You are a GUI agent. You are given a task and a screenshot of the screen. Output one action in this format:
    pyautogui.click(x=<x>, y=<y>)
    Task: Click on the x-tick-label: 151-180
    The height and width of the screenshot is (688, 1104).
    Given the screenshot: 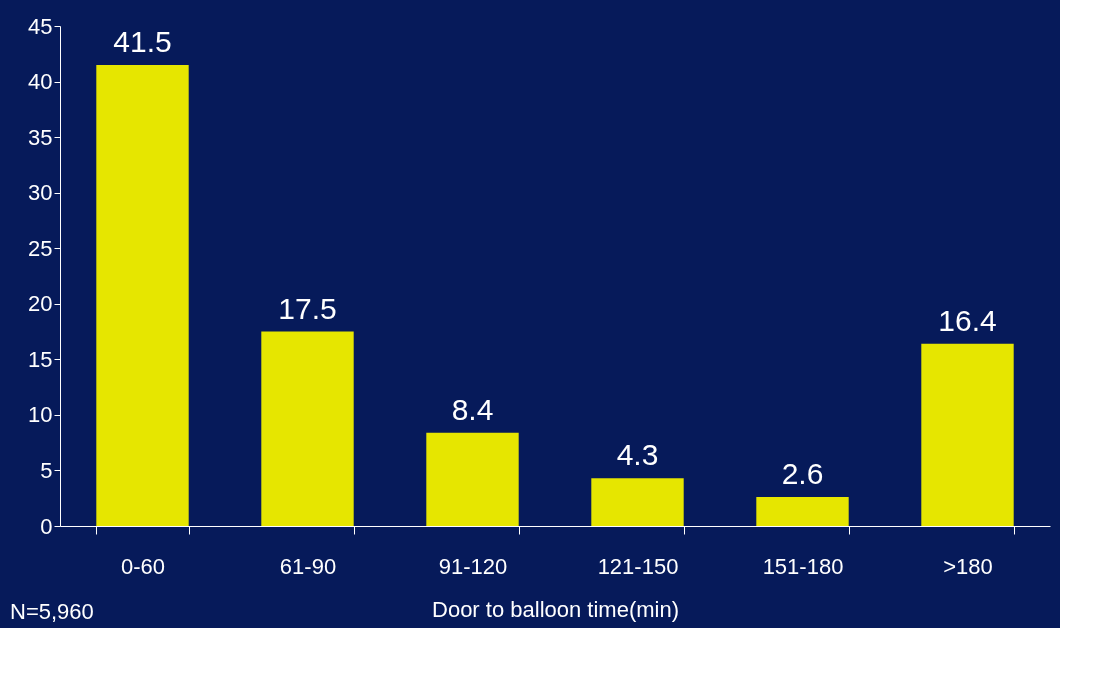 What is the action you would take?
    pyautogui.click(x=803, y=566)
    